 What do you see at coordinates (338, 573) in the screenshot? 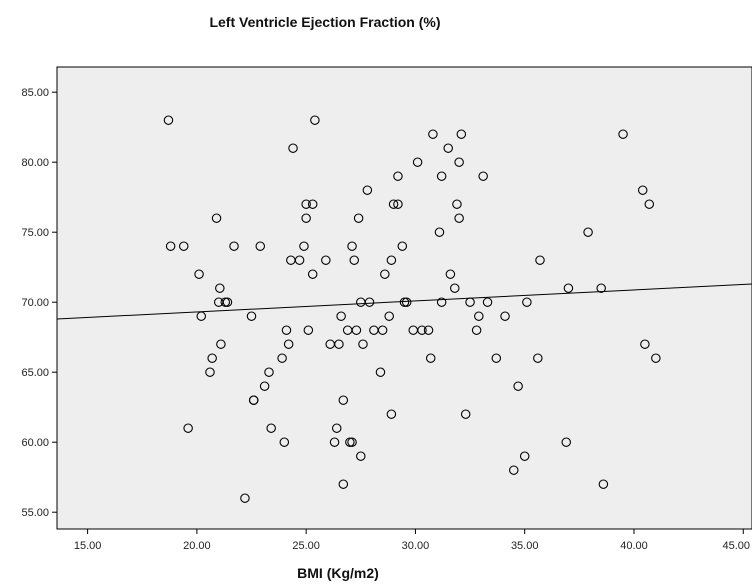
I see `x-axis-label: BMI (Kg/m2)` at bounding box center [338, 573].